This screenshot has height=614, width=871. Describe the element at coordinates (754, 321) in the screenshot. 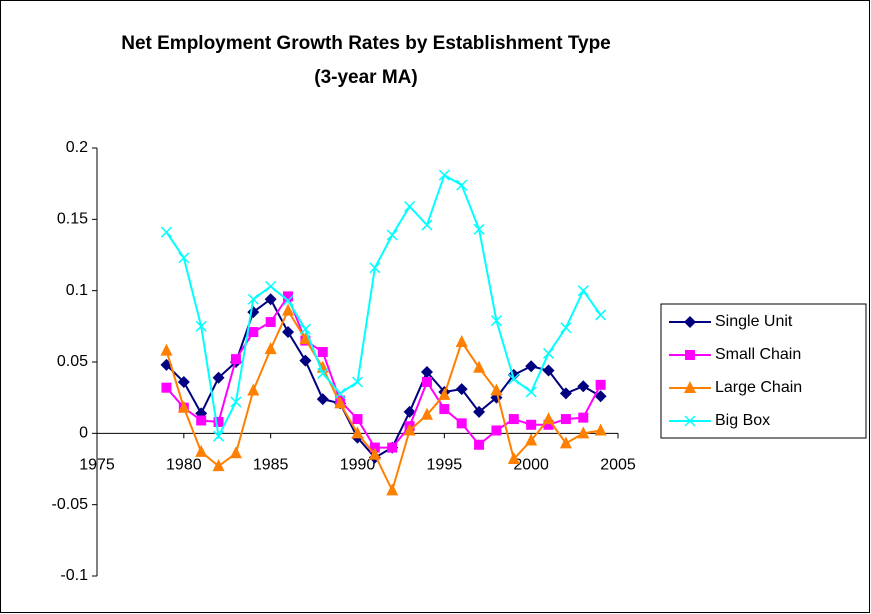

I see `legend-label: Single Unit` at that location.